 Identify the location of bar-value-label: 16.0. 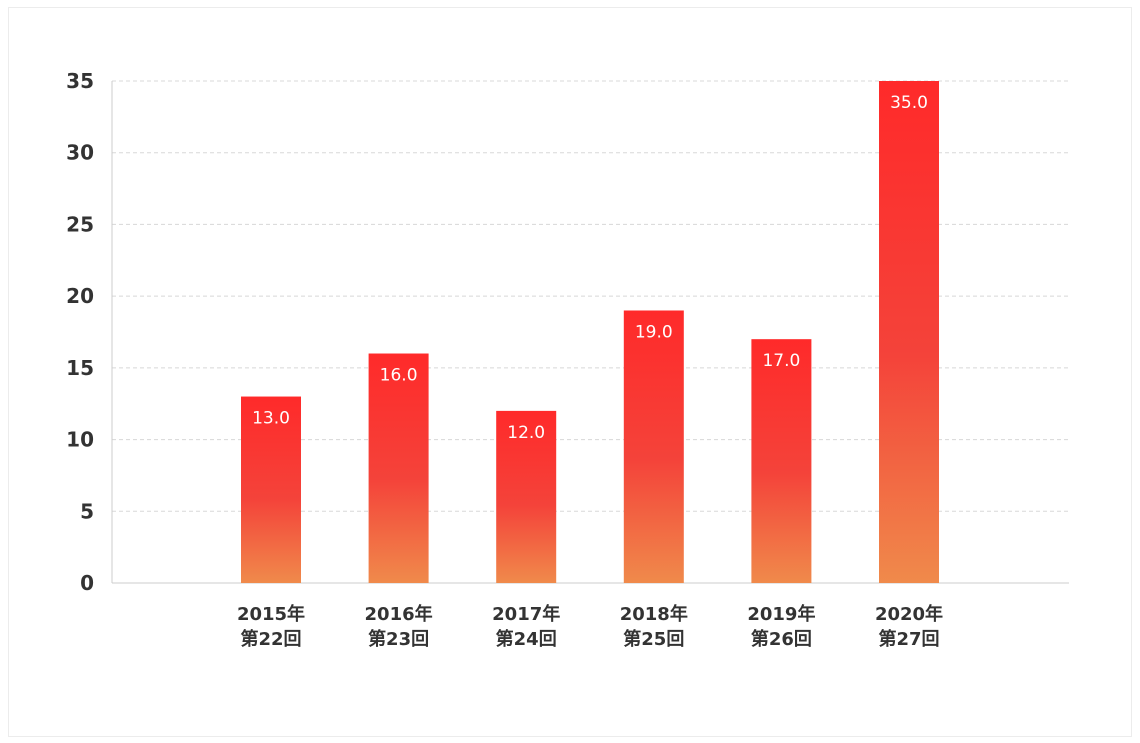
(399, 376).